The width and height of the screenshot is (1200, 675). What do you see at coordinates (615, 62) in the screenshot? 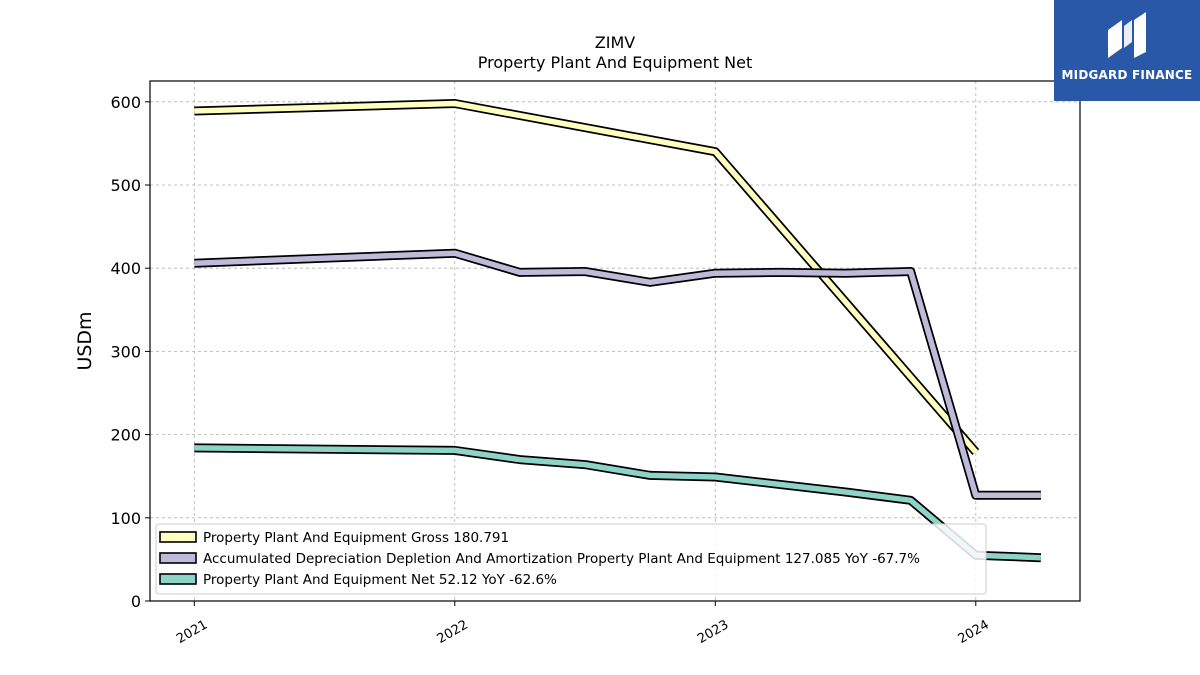
I see `chart-subtitle: Property Plant And Equipment Net` at bounding box center [615, 62].